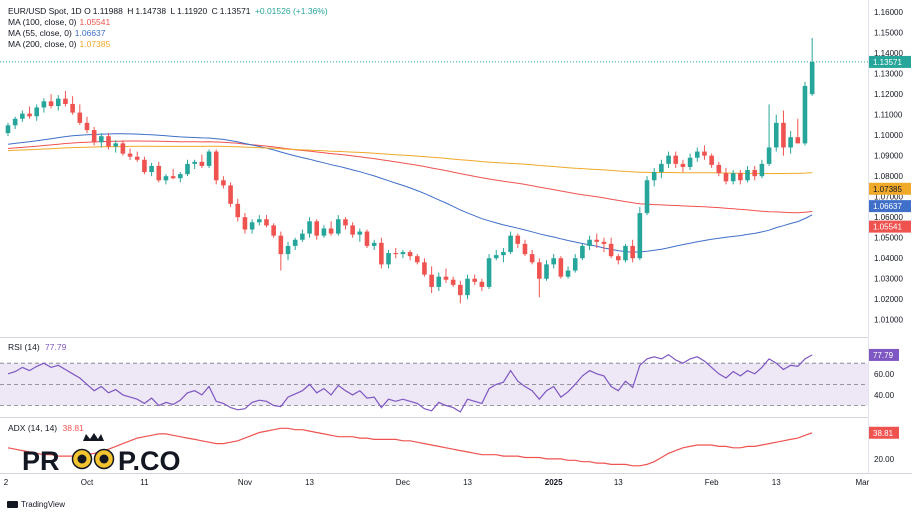 The width and height of the screenshot is (912, 518). Describe the element at coordinates (888, 176) in the screenshot. I see `price-tick-label: 1.08000` at that location.